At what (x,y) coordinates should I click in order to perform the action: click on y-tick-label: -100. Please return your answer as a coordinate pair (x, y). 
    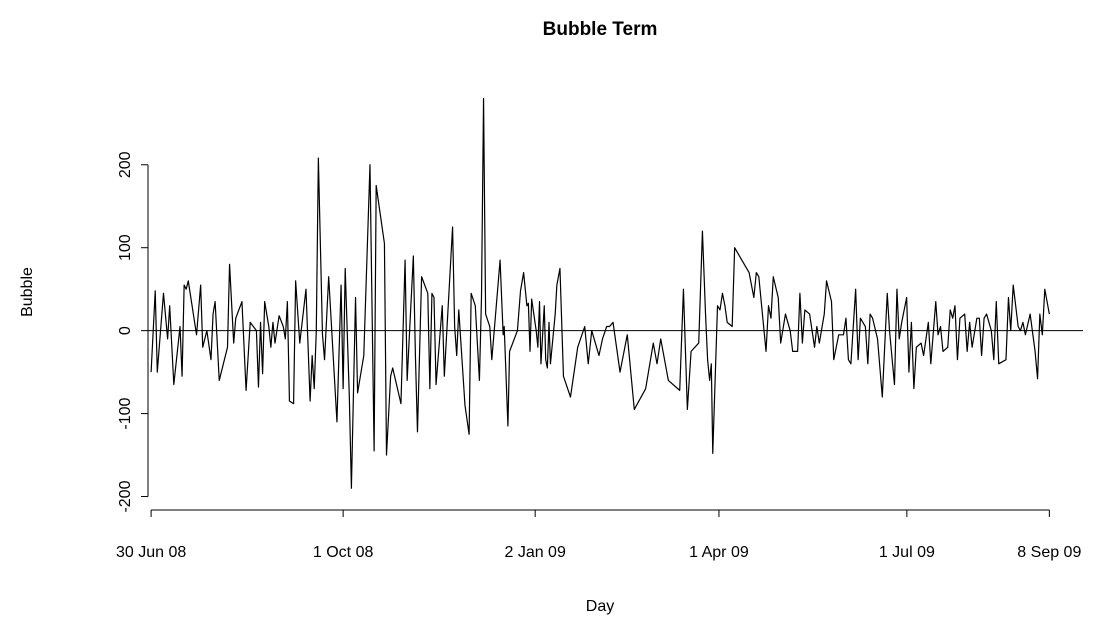
    Looking at the image, I should click on (125, 413).